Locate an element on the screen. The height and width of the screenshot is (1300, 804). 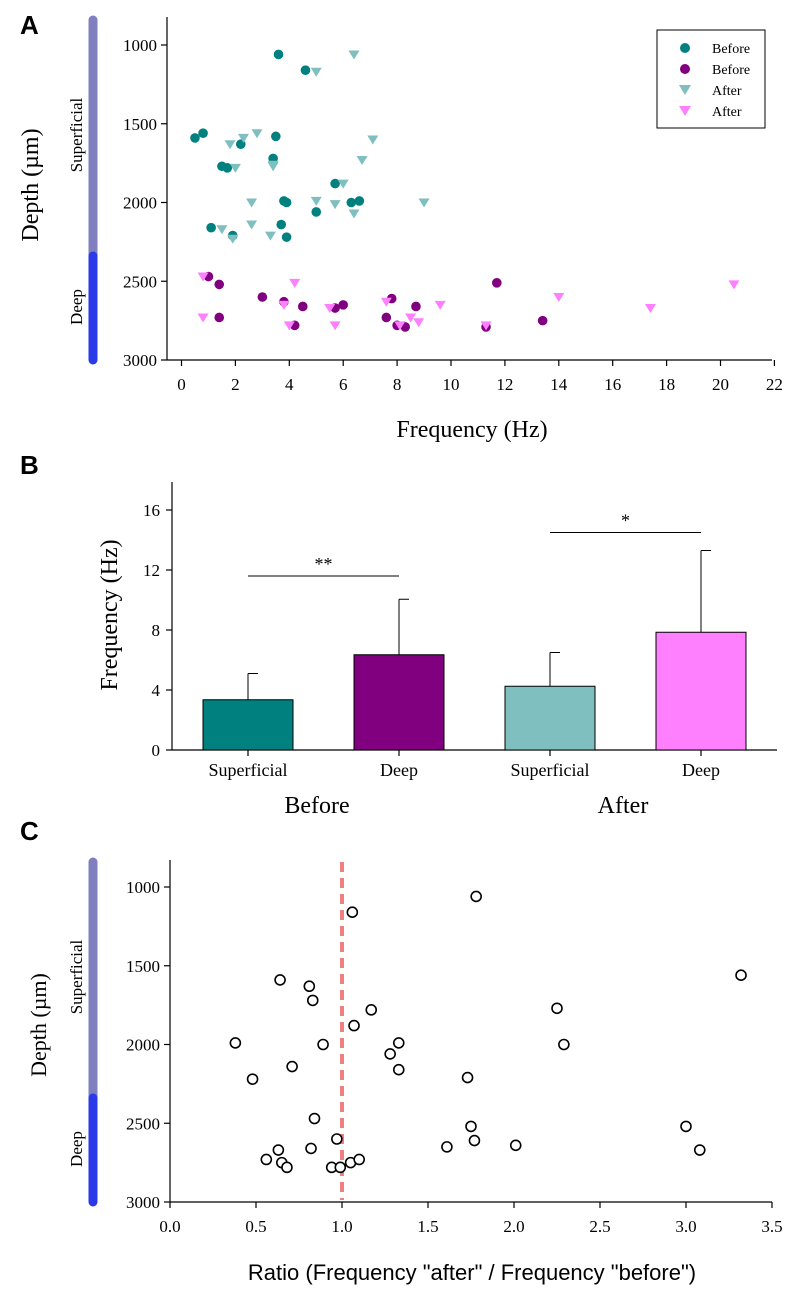
legend-marker-before-deep is located at coordinates (685, 69).